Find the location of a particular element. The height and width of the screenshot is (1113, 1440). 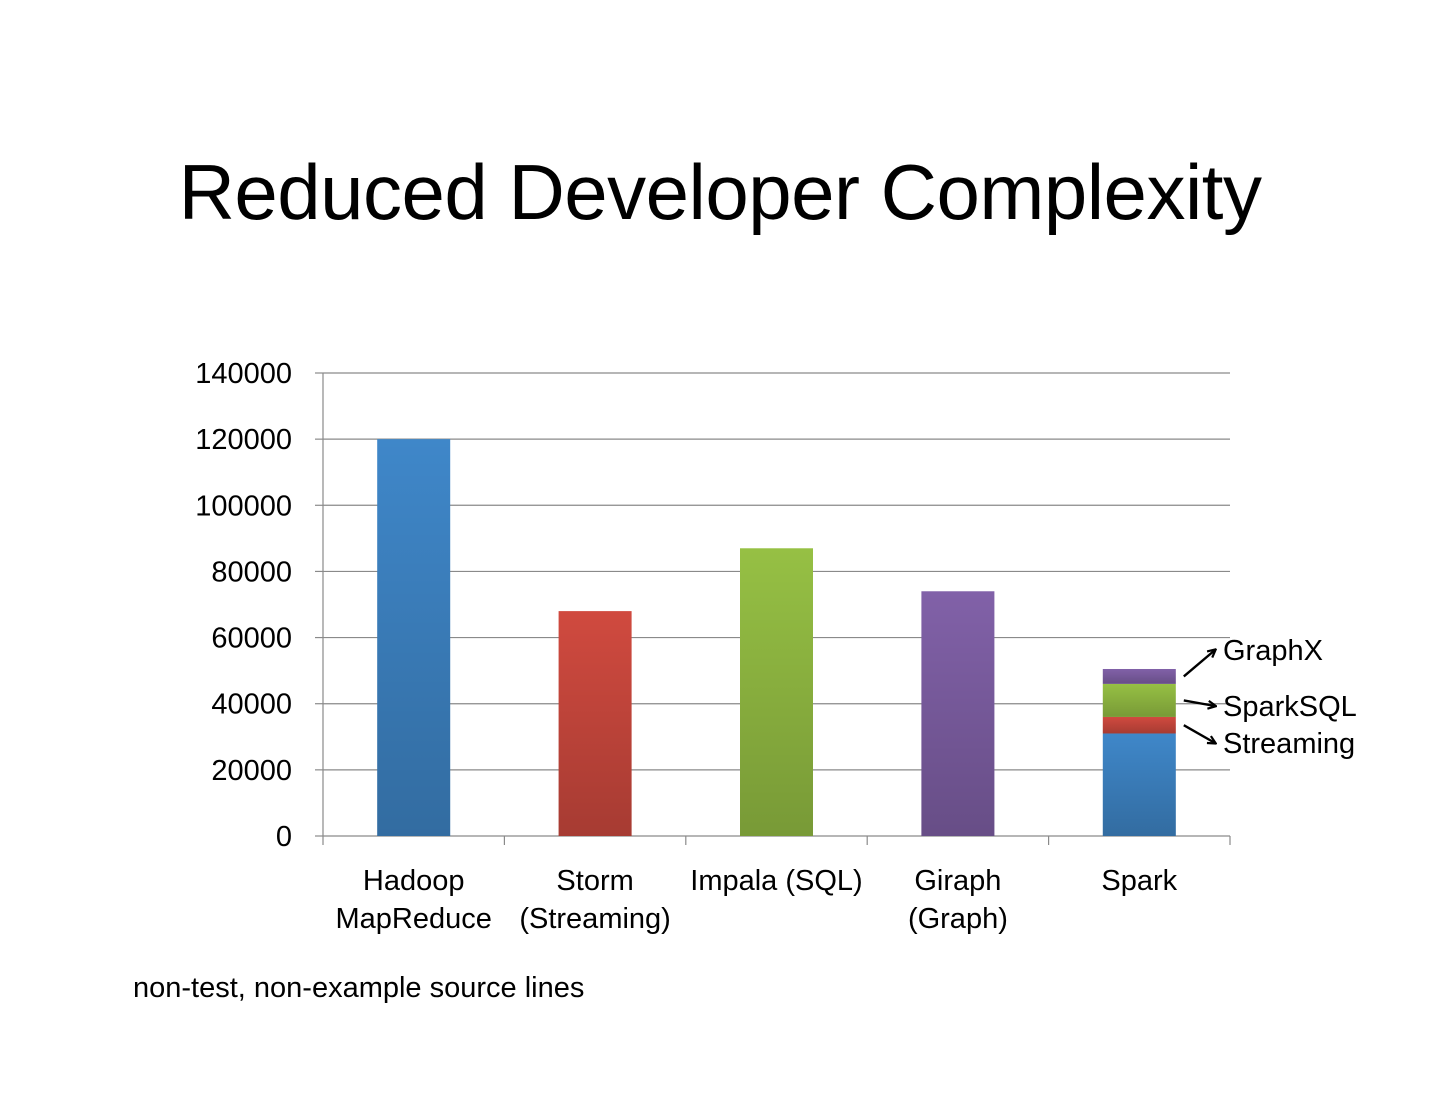

annotation-label: SparkSQL is located at coordinates (1290, 707).